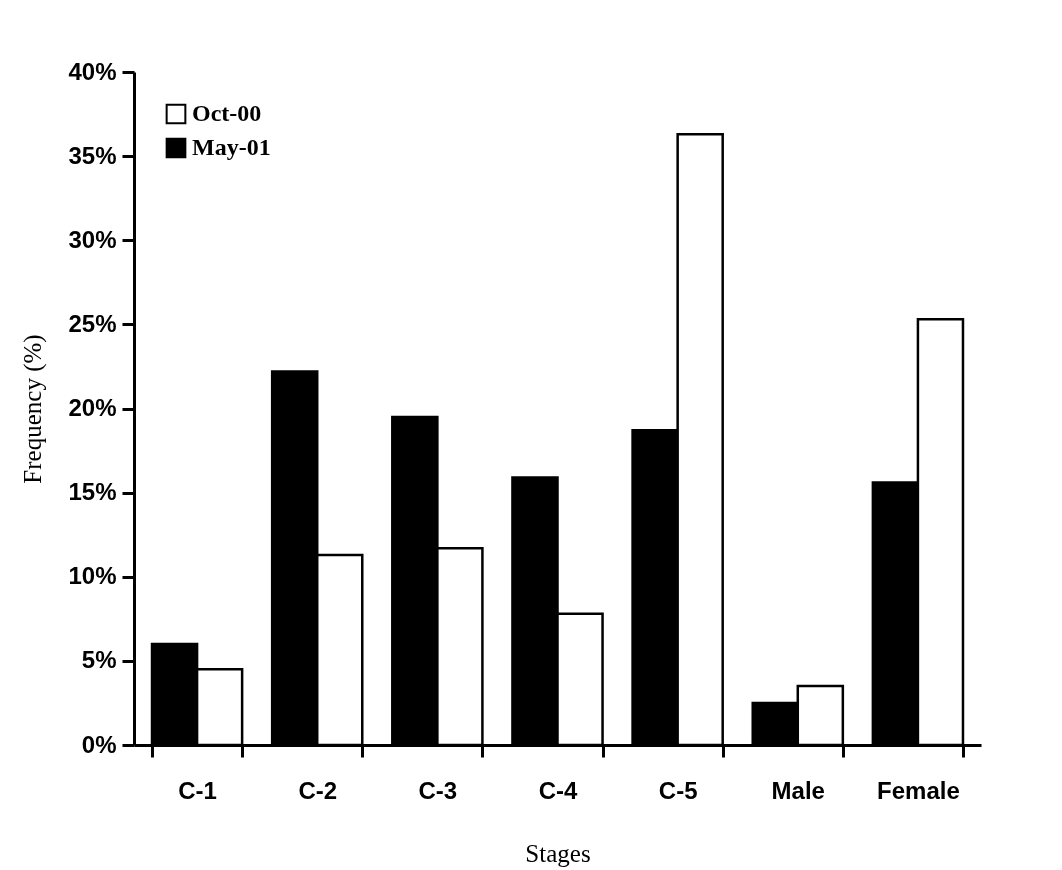 This screenshot has width=1062, height=870. I want to click on y-tick-label: 0%, so click(99, 744).